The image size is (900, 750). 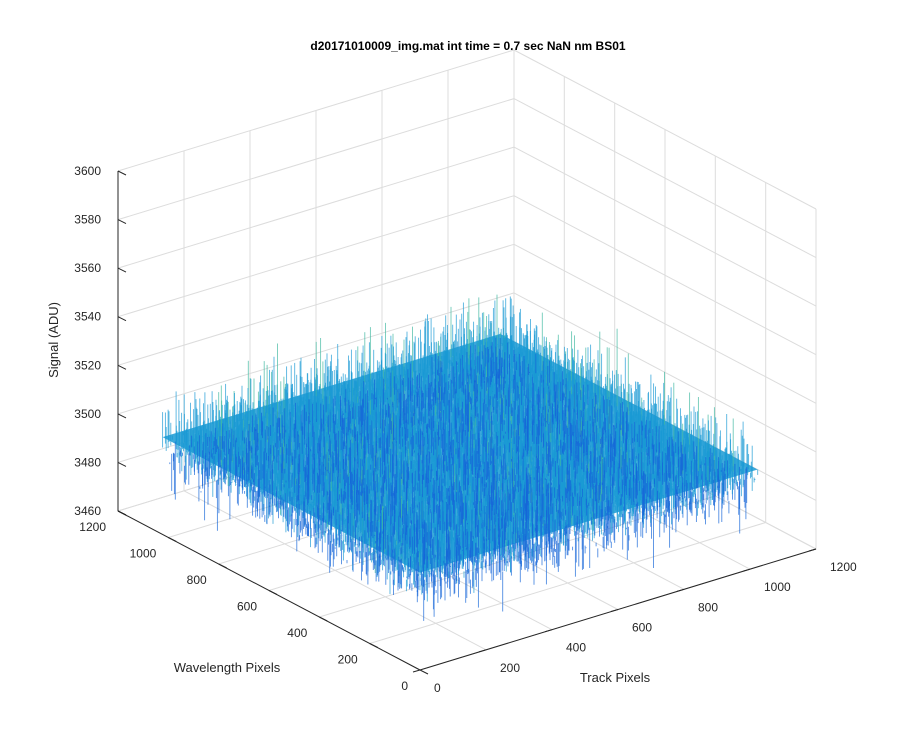 I want to click on grid-line, so click(x=567, y=583).